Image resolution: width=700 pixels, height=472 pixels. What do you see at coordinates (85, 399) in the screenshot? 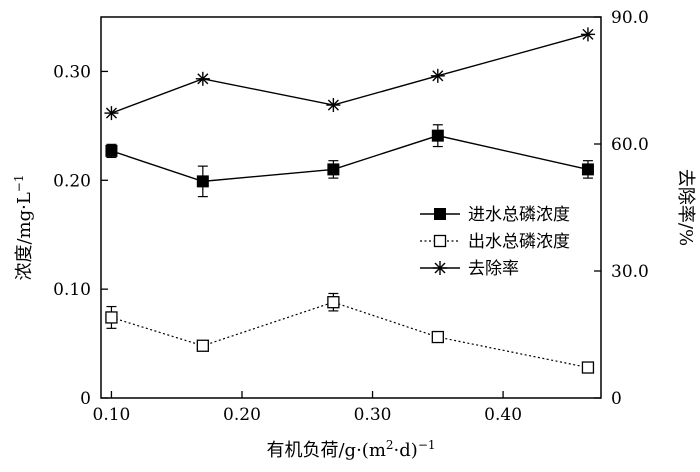
I see `y-left-tick-label: 0` at bounding box center [85, 399].